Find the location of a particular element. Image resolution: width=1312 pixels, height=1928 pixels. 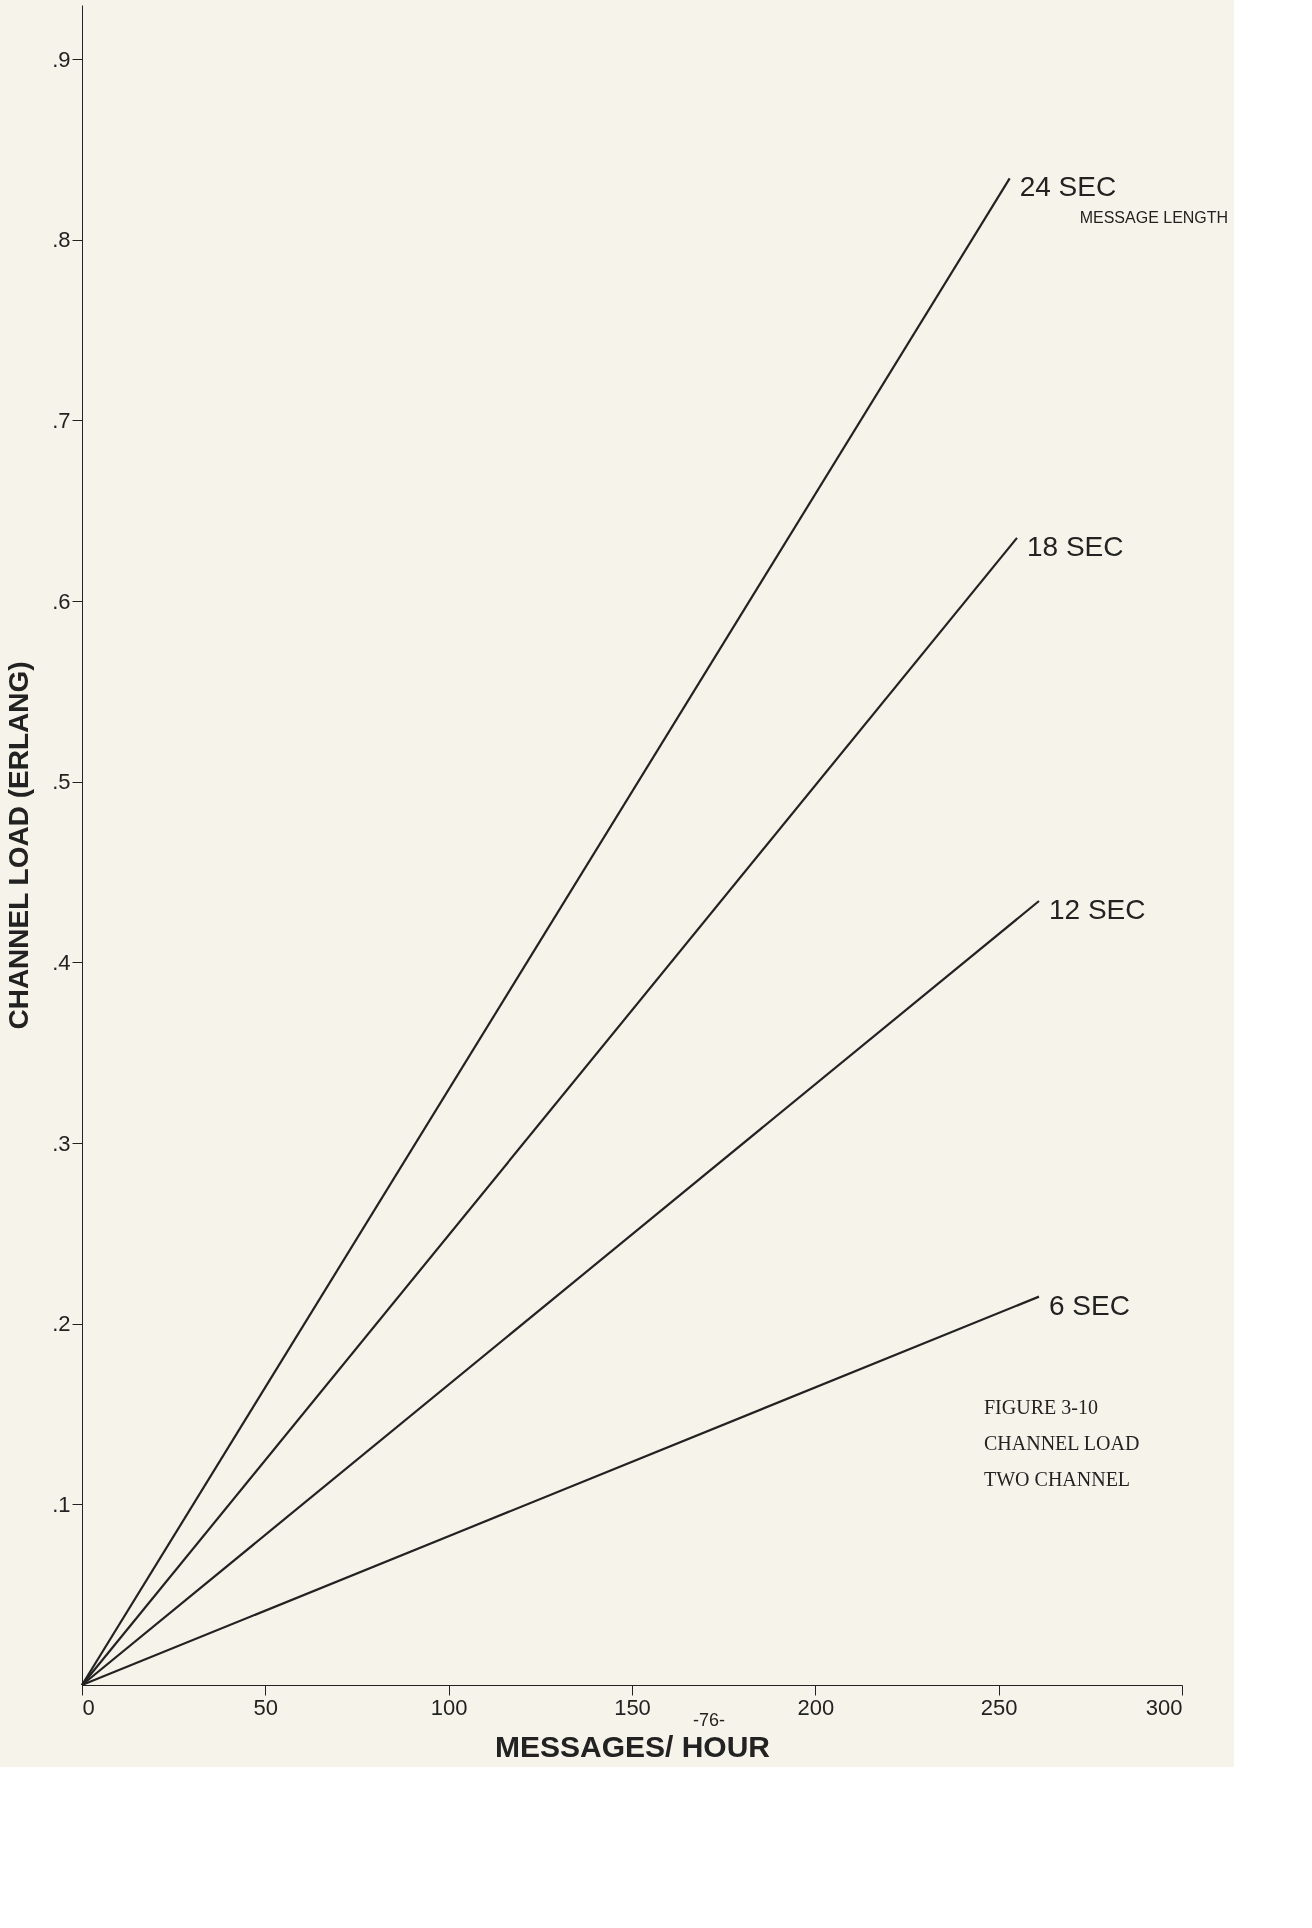

y-tick-label: .1 is located at coordinates (61, 1504).